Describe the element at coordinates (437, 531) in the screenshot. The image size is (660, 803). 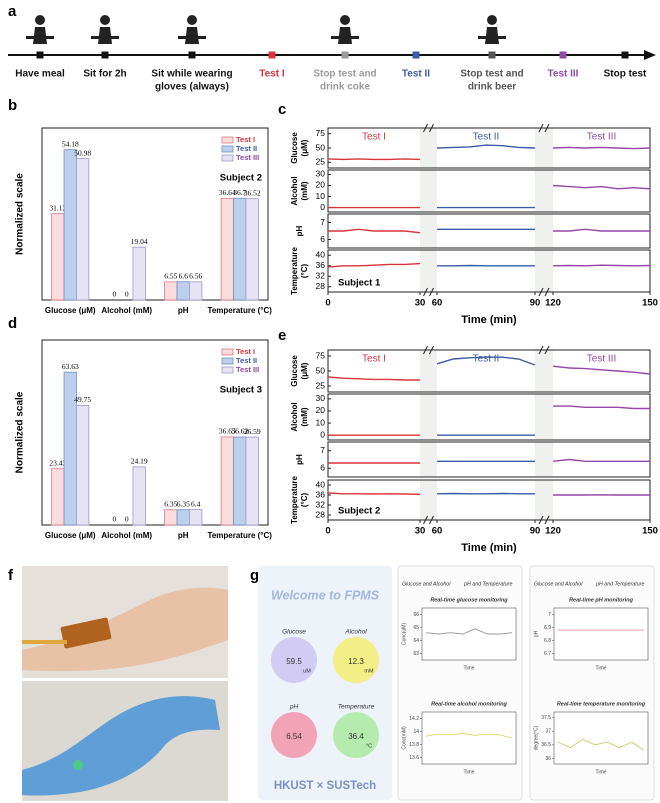
I see `x-tick-label: 60` at that location.